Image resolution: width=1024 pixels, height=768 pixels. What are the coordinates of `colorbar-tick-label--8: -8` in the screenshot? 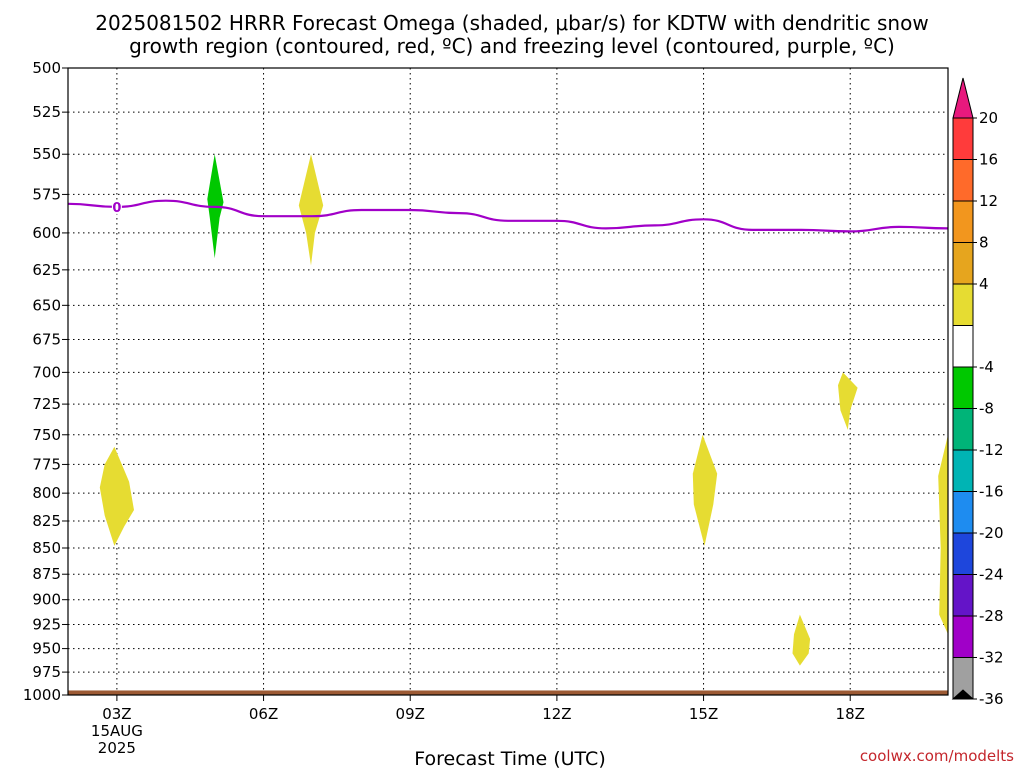 It's located at (986, 409).